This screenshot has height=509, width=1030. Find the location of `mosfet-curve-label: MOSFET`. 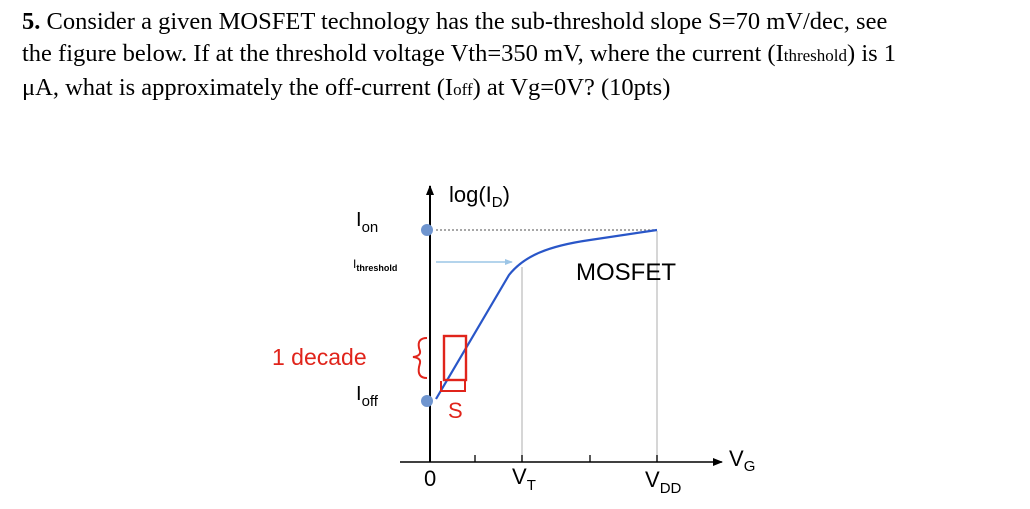

mosfet-curve-label: MOSFET is located at coordinates (626, 272).